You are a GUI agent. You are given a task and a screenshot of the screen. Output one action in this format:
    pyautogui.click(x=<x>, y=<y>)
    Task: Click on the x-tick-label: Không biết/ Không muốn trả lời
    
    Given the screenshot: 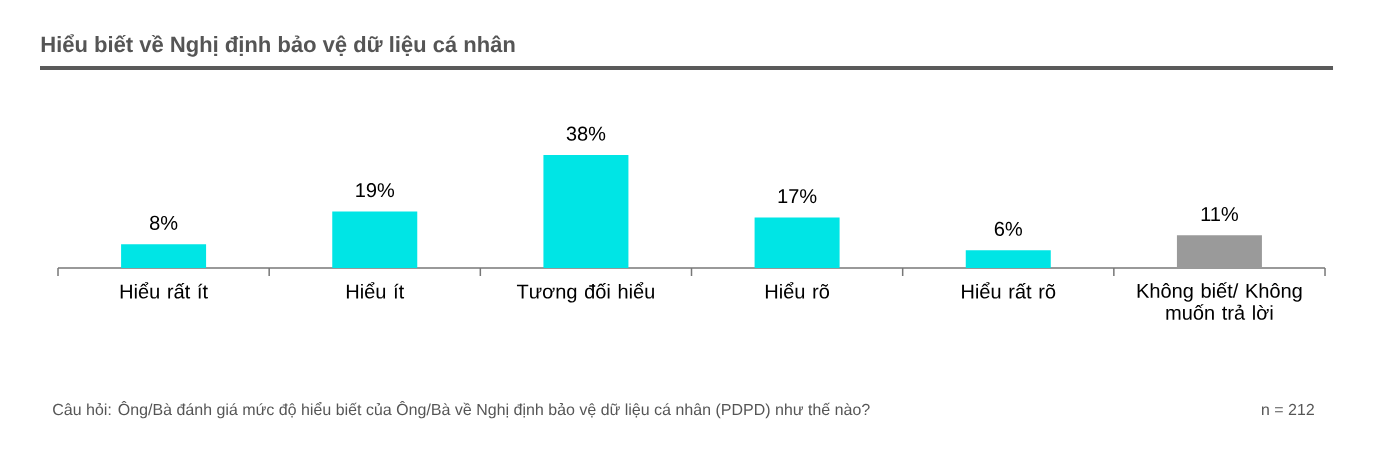 What is the action you would take?
    pyautogui.click(x=1219, y=301)
    